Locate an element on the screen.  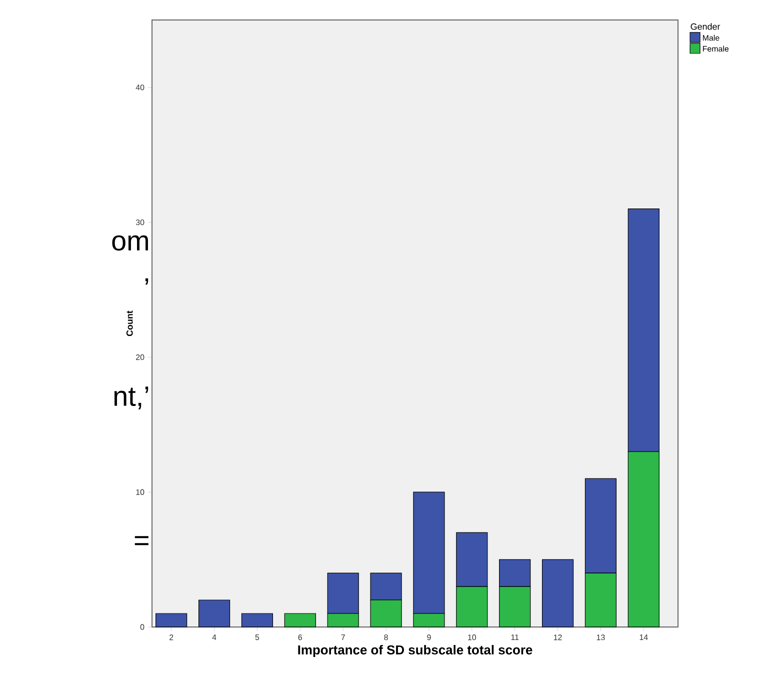
y-axis-title: Count is located at coordinates (129, 323).